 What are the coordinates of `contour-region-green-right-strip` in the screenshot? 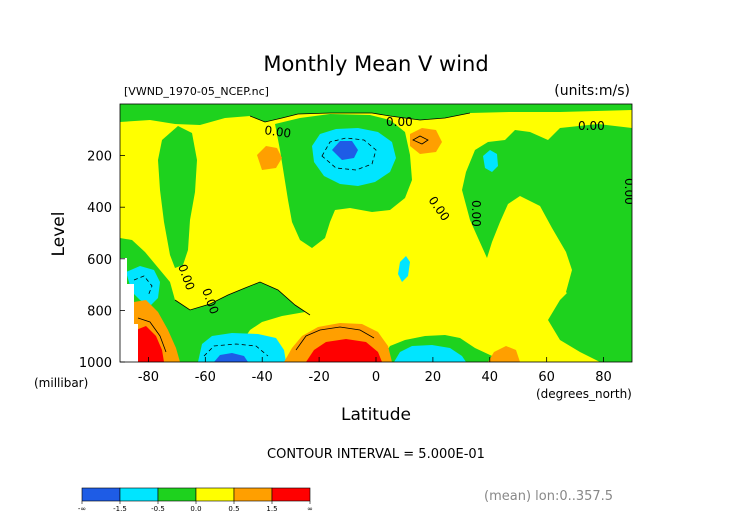 It's located at (590, 312).